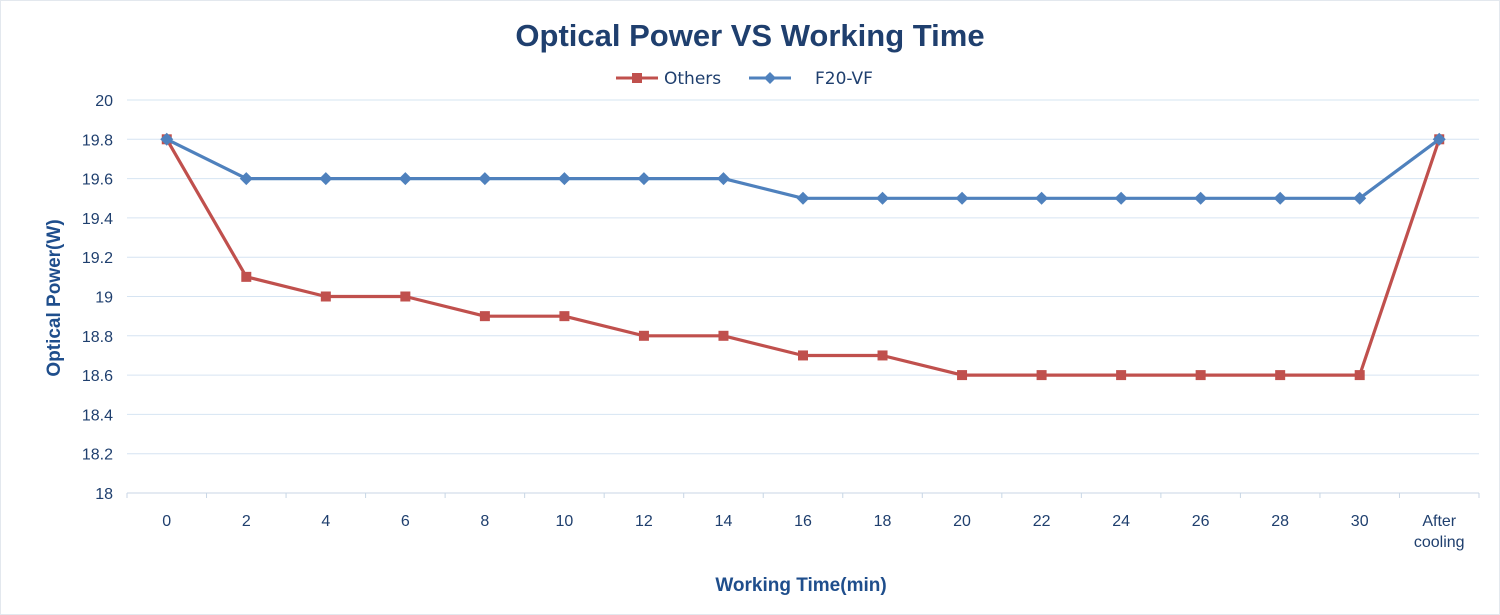 Image resolution: width=1500 pixels, height=615 pixels. I want to click on legend-label-others: Others, so click(692, 79).